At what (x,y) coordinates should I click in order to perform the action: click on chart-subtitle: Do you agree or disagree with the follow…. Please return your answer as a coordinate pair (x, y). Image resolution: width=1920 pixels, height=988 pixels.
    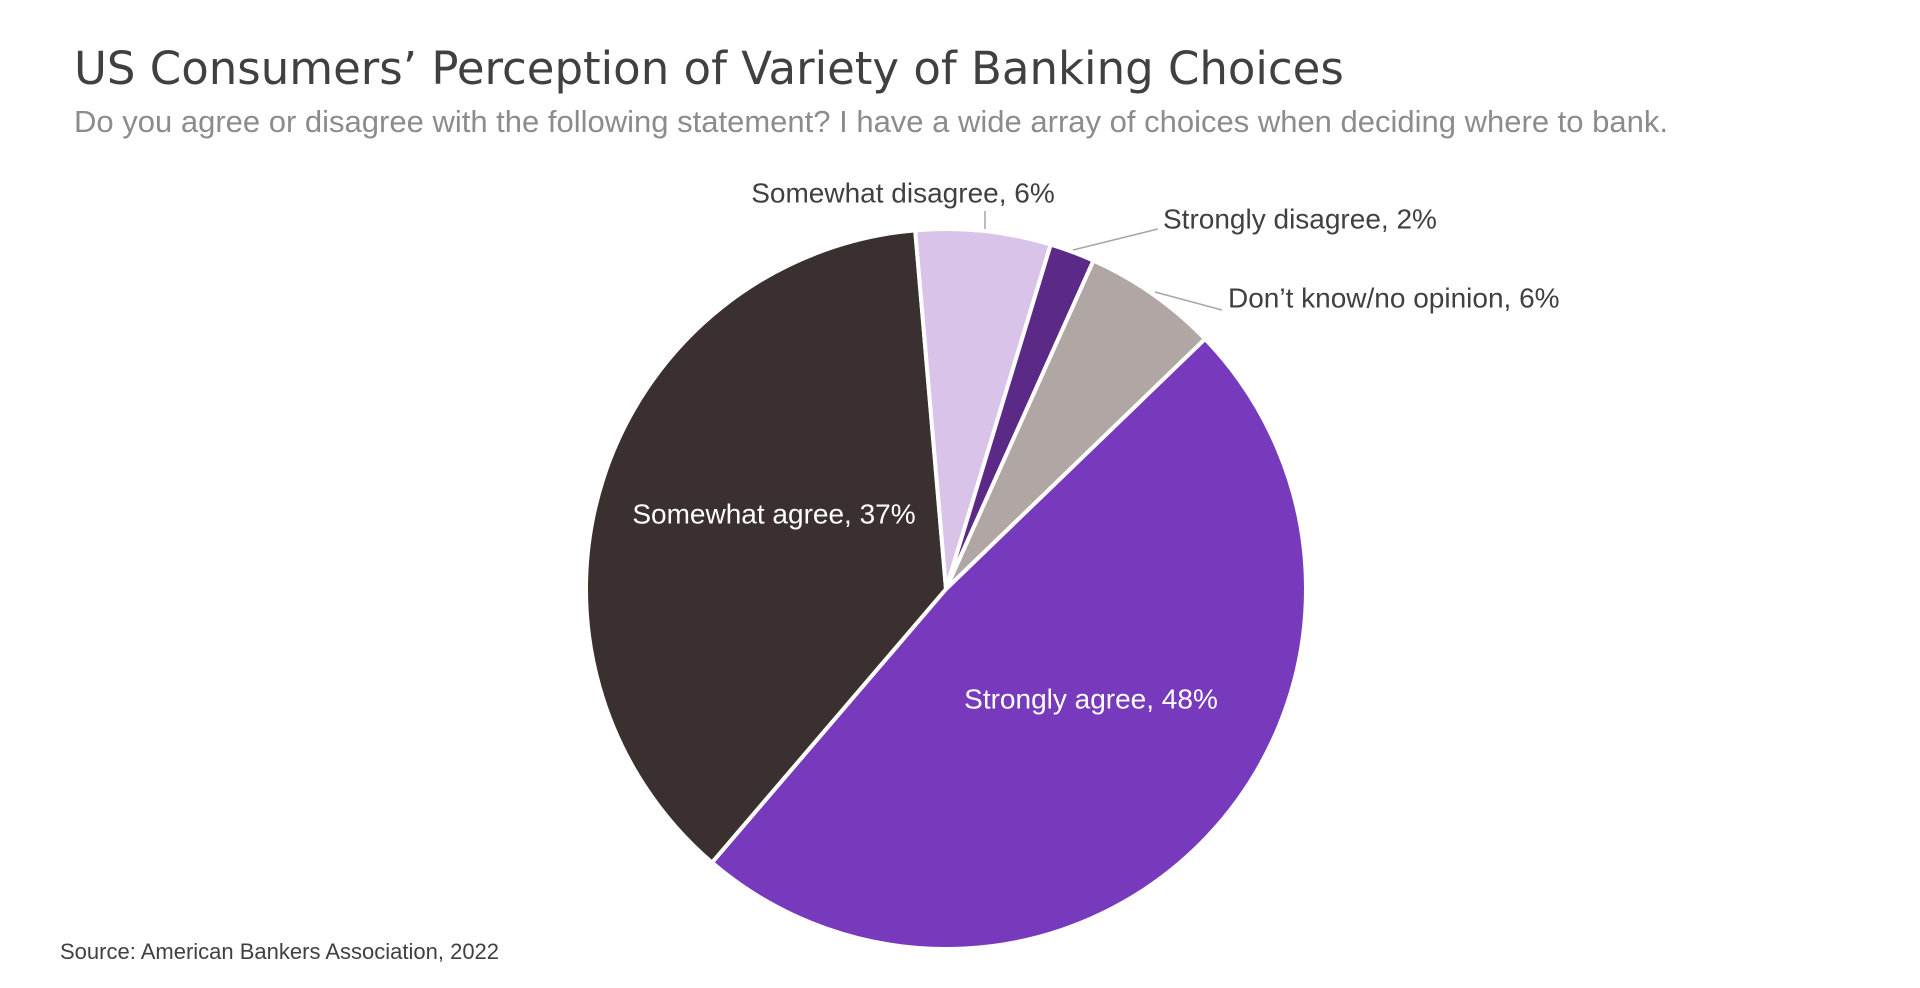
    Looking at the image, I should click on (871, 121).